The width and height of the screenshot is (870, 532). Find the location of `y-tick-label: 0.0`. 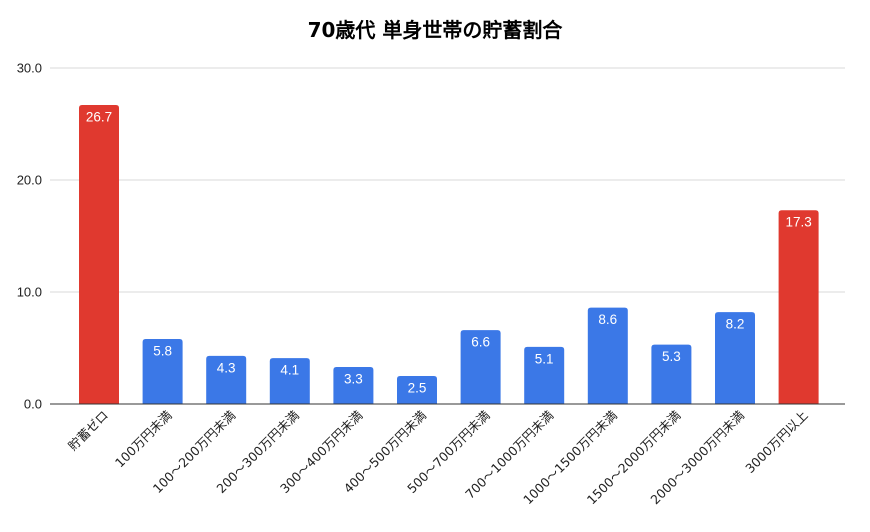

y-tick-label: 0.0 is located at coordinates (33, 404).